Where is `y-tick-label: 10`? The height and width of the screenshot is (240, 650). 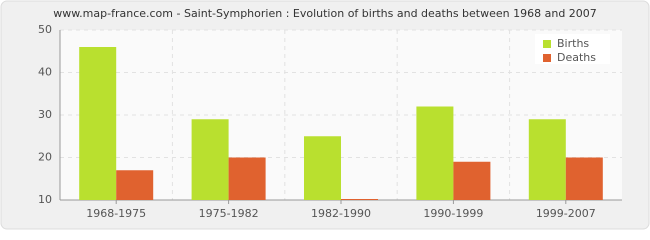 y-tick-label: 10 is located at coordinates (45, 199).